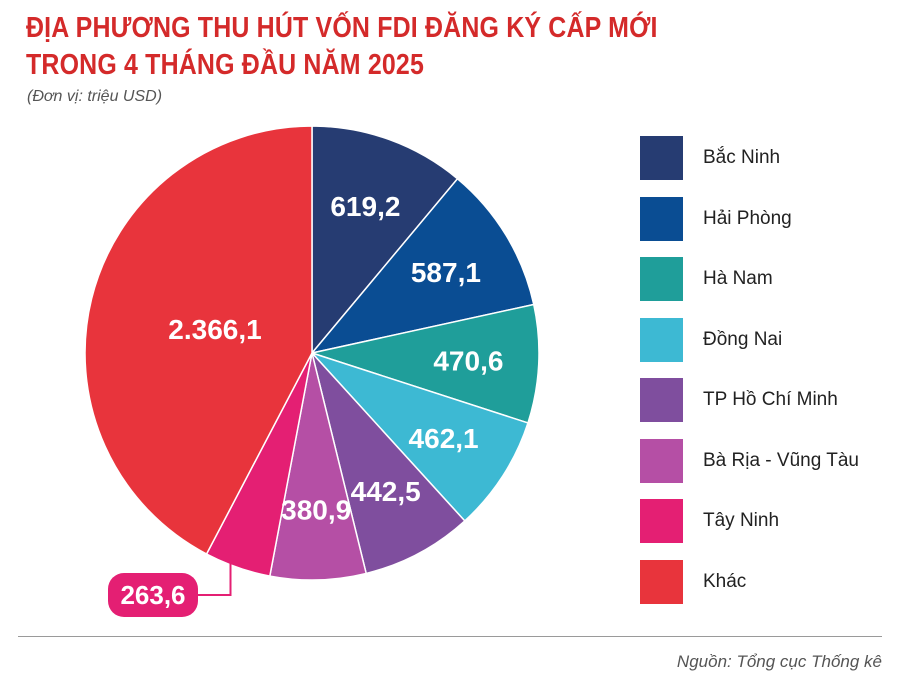 The image size is (900, 681). I want to click on legend-label: Bà Rịa - Vũng Tàu, so click(781, 460).